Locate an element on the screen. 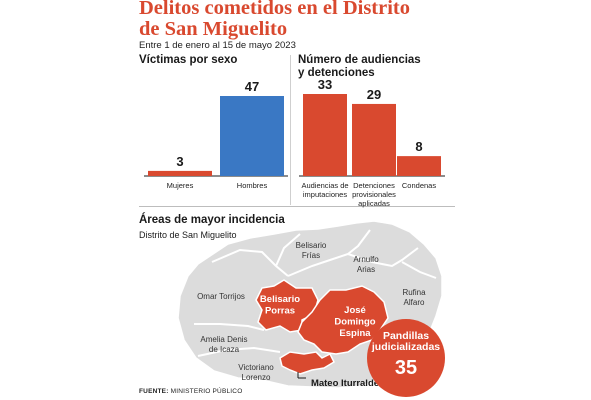 The height and width of the screenshot is (400, 591). jose-domingo-espina-label-1: Domingo is located at coordinates (354, 322).